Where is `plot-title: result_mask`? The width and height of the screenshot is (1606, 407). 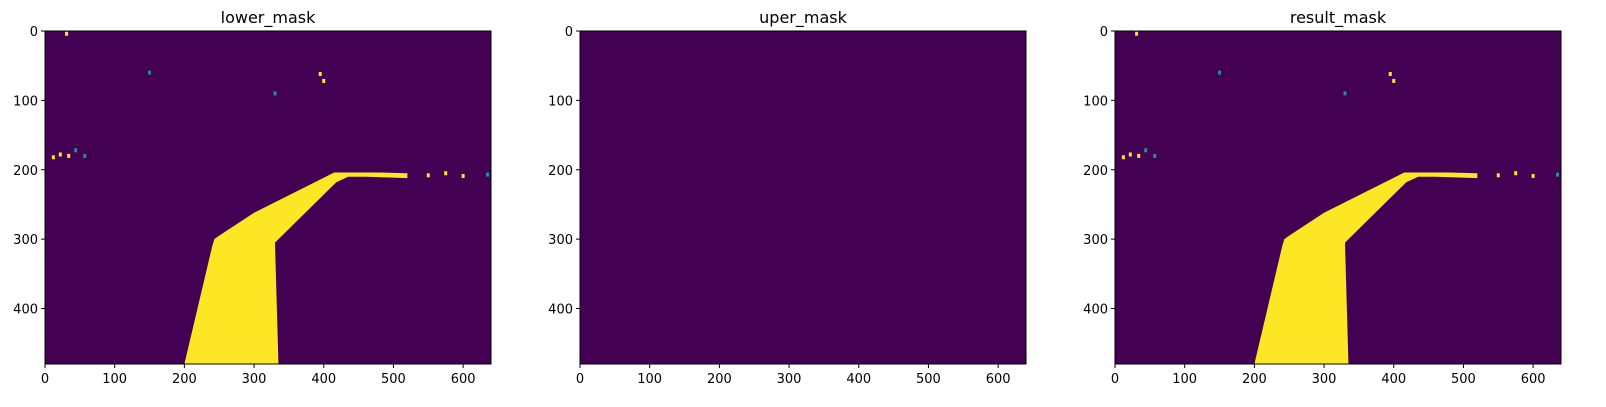
plot-title: result_mask is located at coordinates (1338, 18).